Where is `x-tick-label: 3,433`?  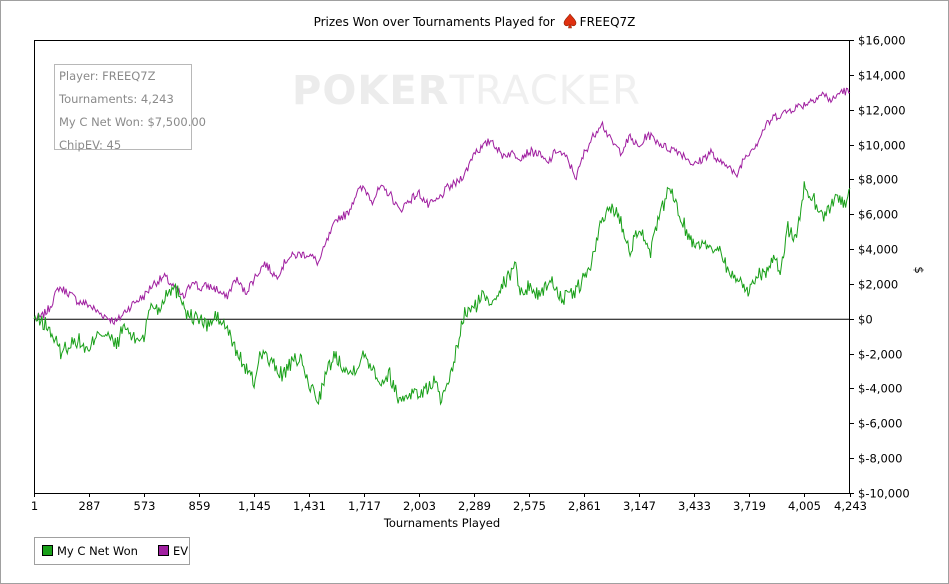
x-tick-label: 3,433 is located at coordinates (694, 506).